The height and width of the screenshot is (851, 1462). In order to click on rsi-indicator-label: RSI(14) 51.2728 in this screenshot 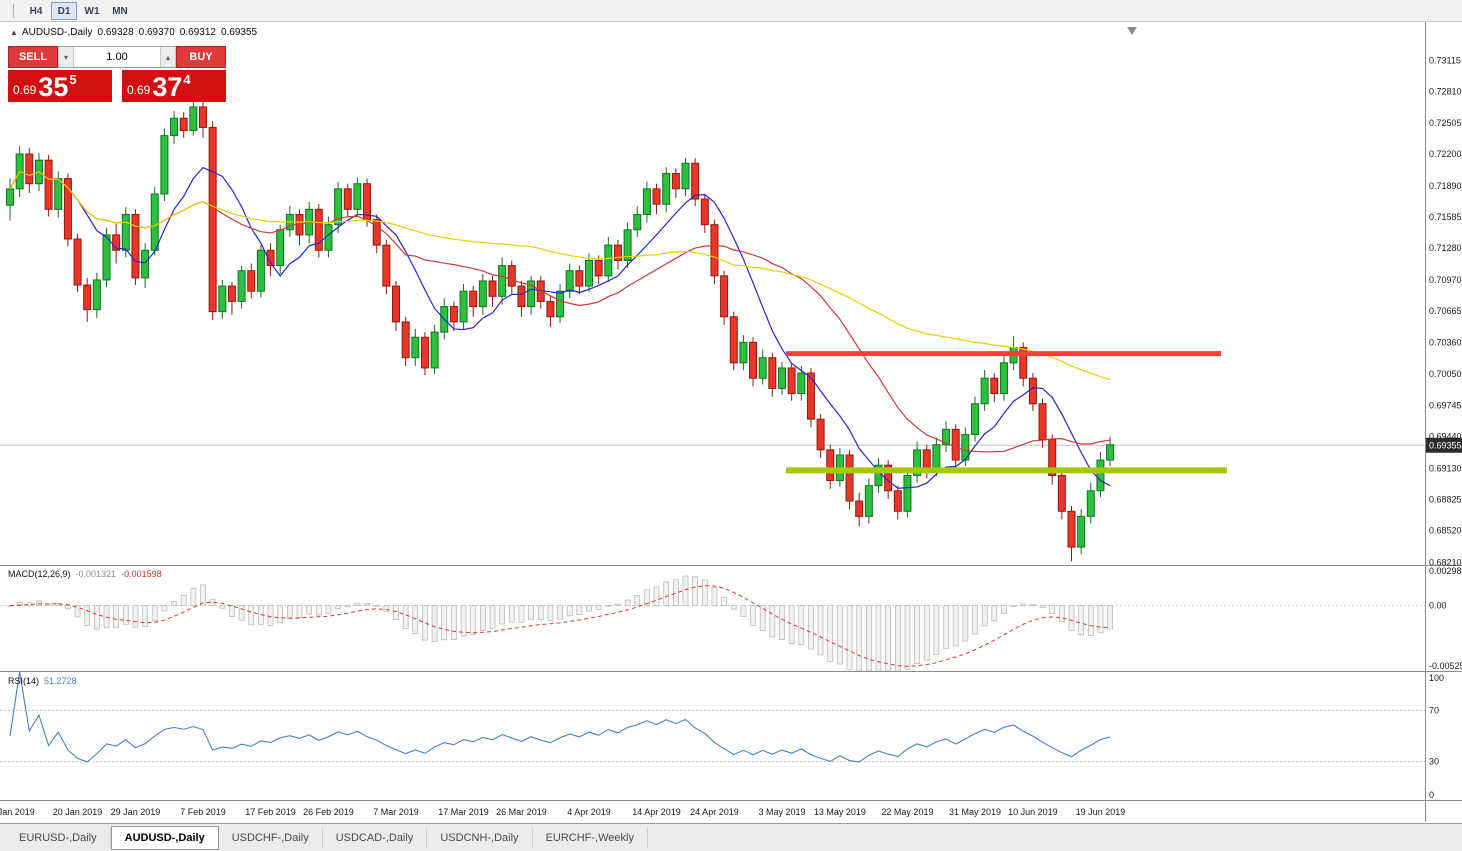, I will do `click(42, 681)`.